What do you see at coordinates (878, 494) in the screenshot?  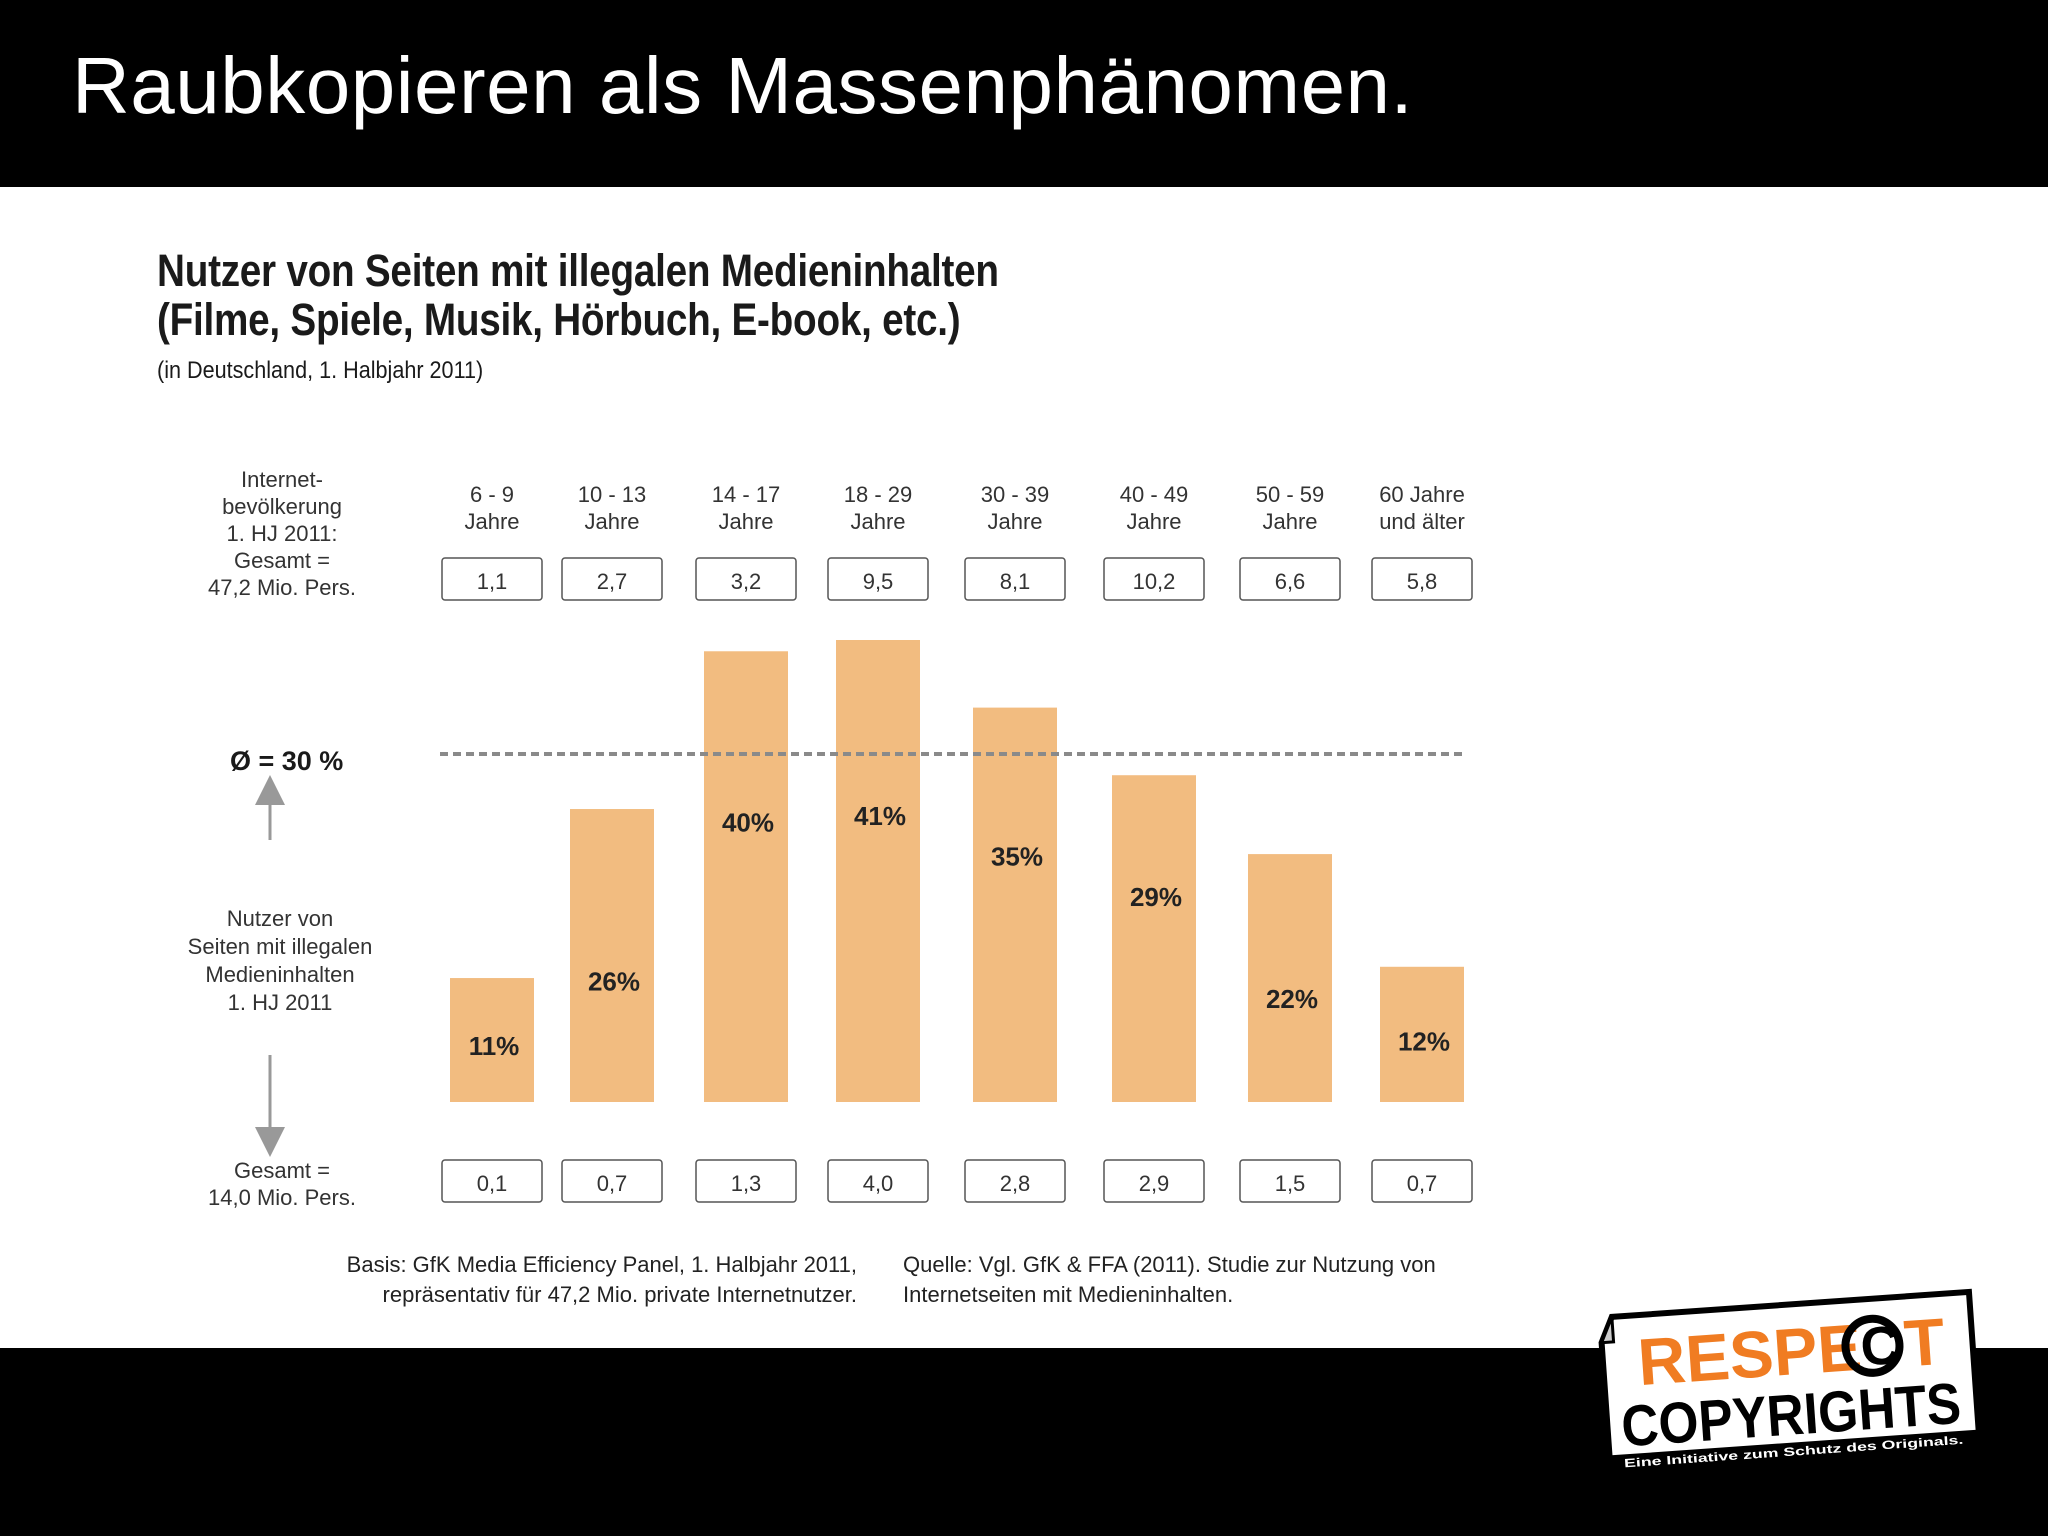 I see `category-label: 18 - 29` at bounding box center [878, 494].